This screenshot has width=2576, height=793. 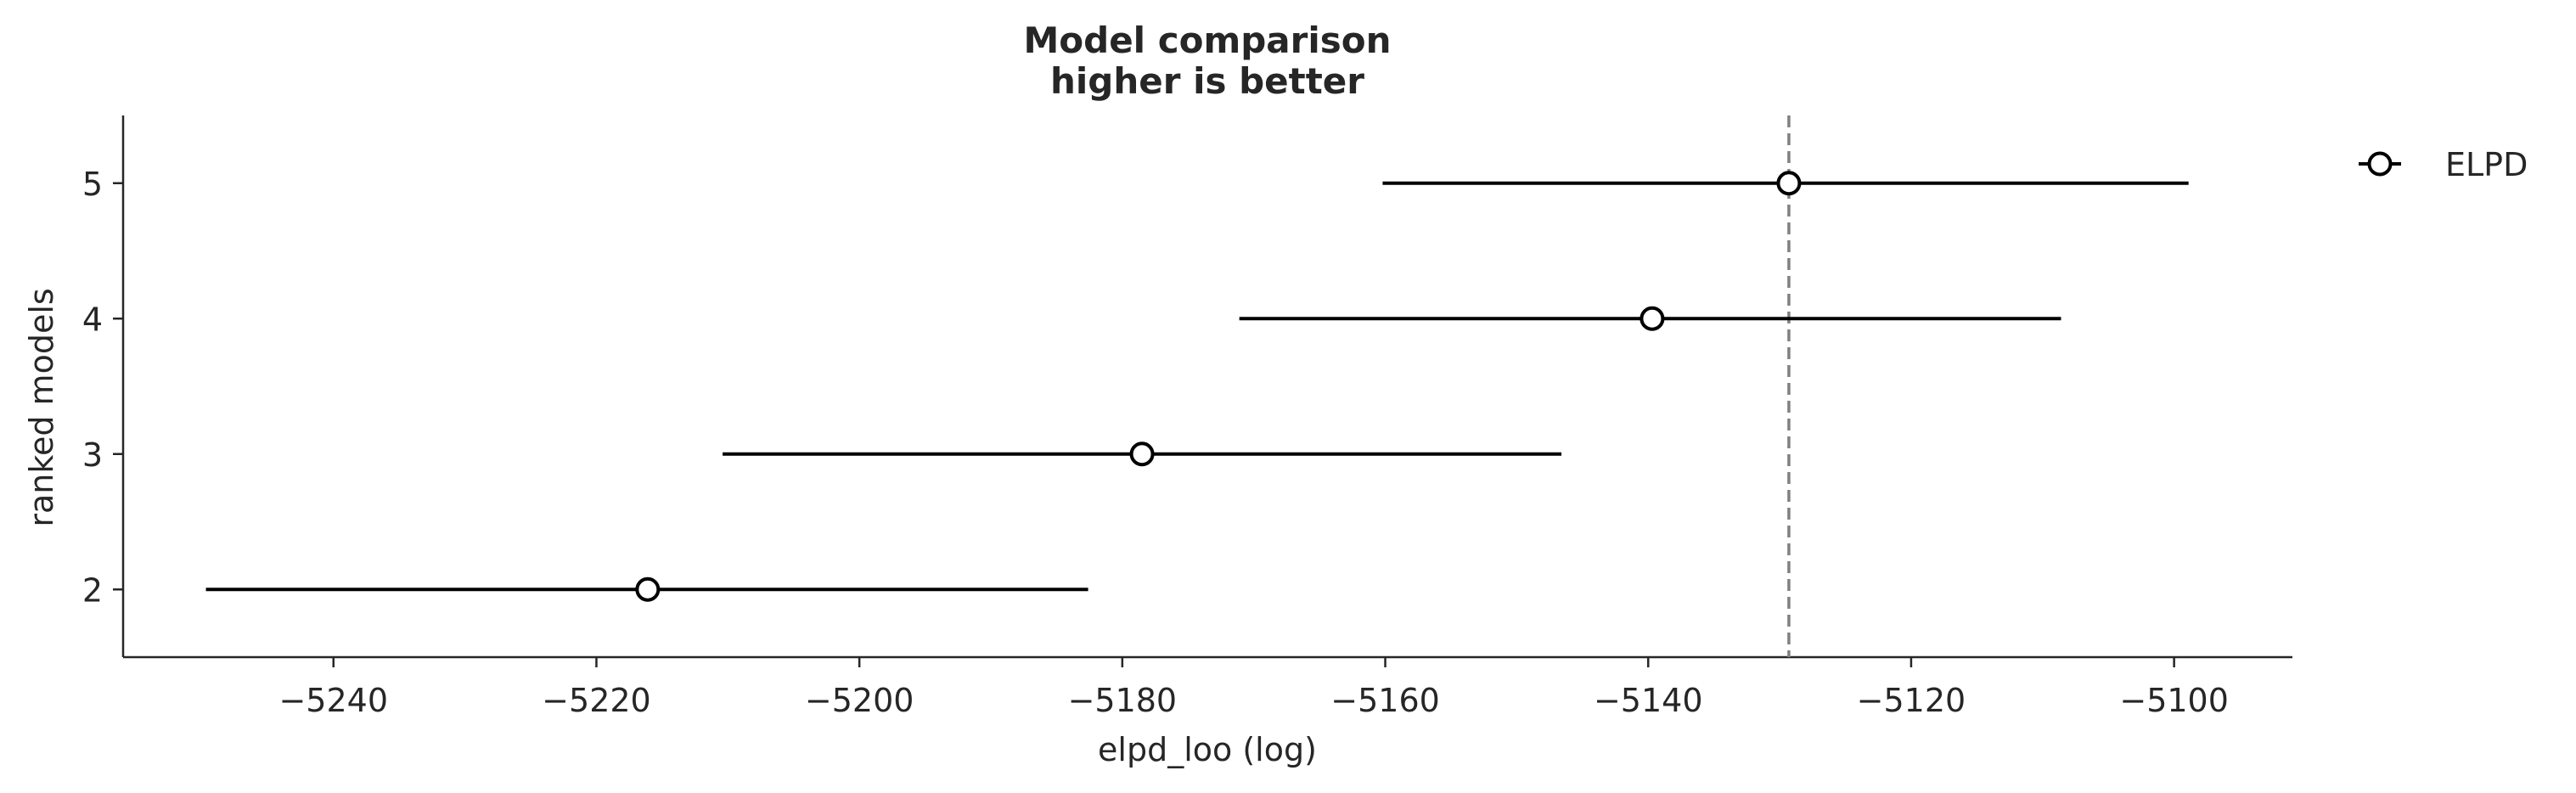 What do you see at coordinates (1648, 700) in the screenshot?
I see `x-tick-label: −5140` at bounding box center [1648, 700].